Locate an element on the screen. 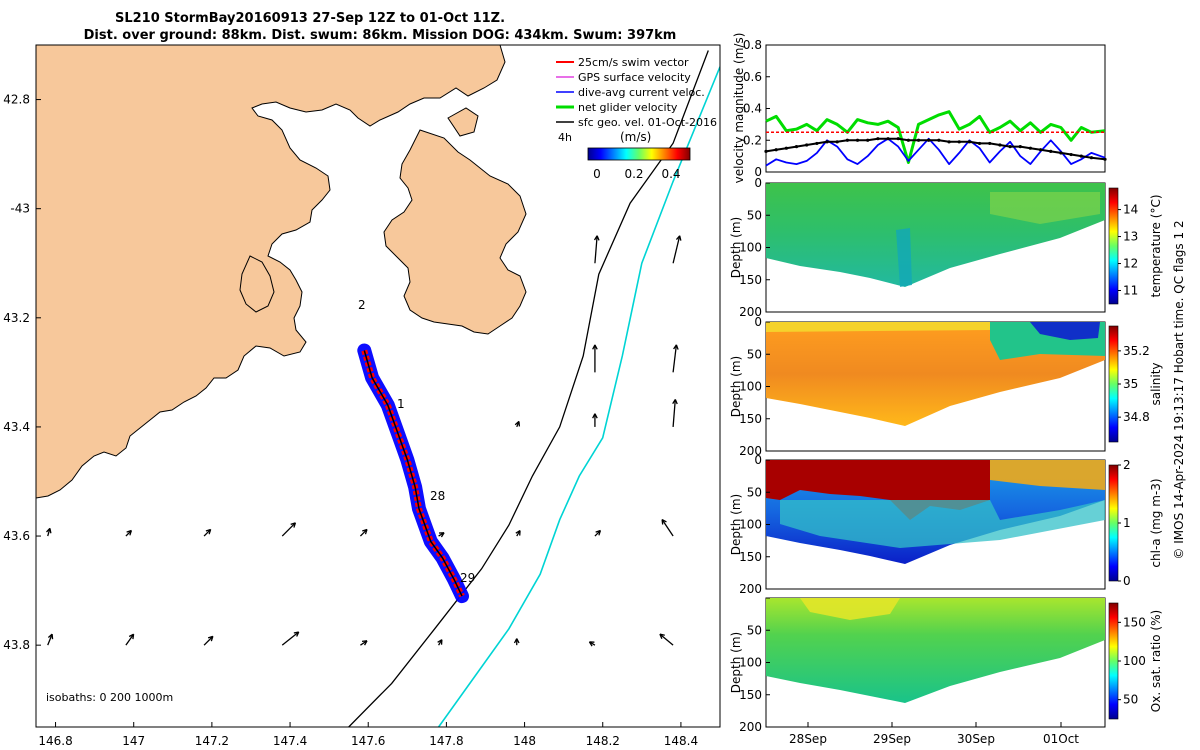 The image size is (1200, 750). velocity-ylabel: velocity magnitude (m/s) is located at coordinates (739, 108).